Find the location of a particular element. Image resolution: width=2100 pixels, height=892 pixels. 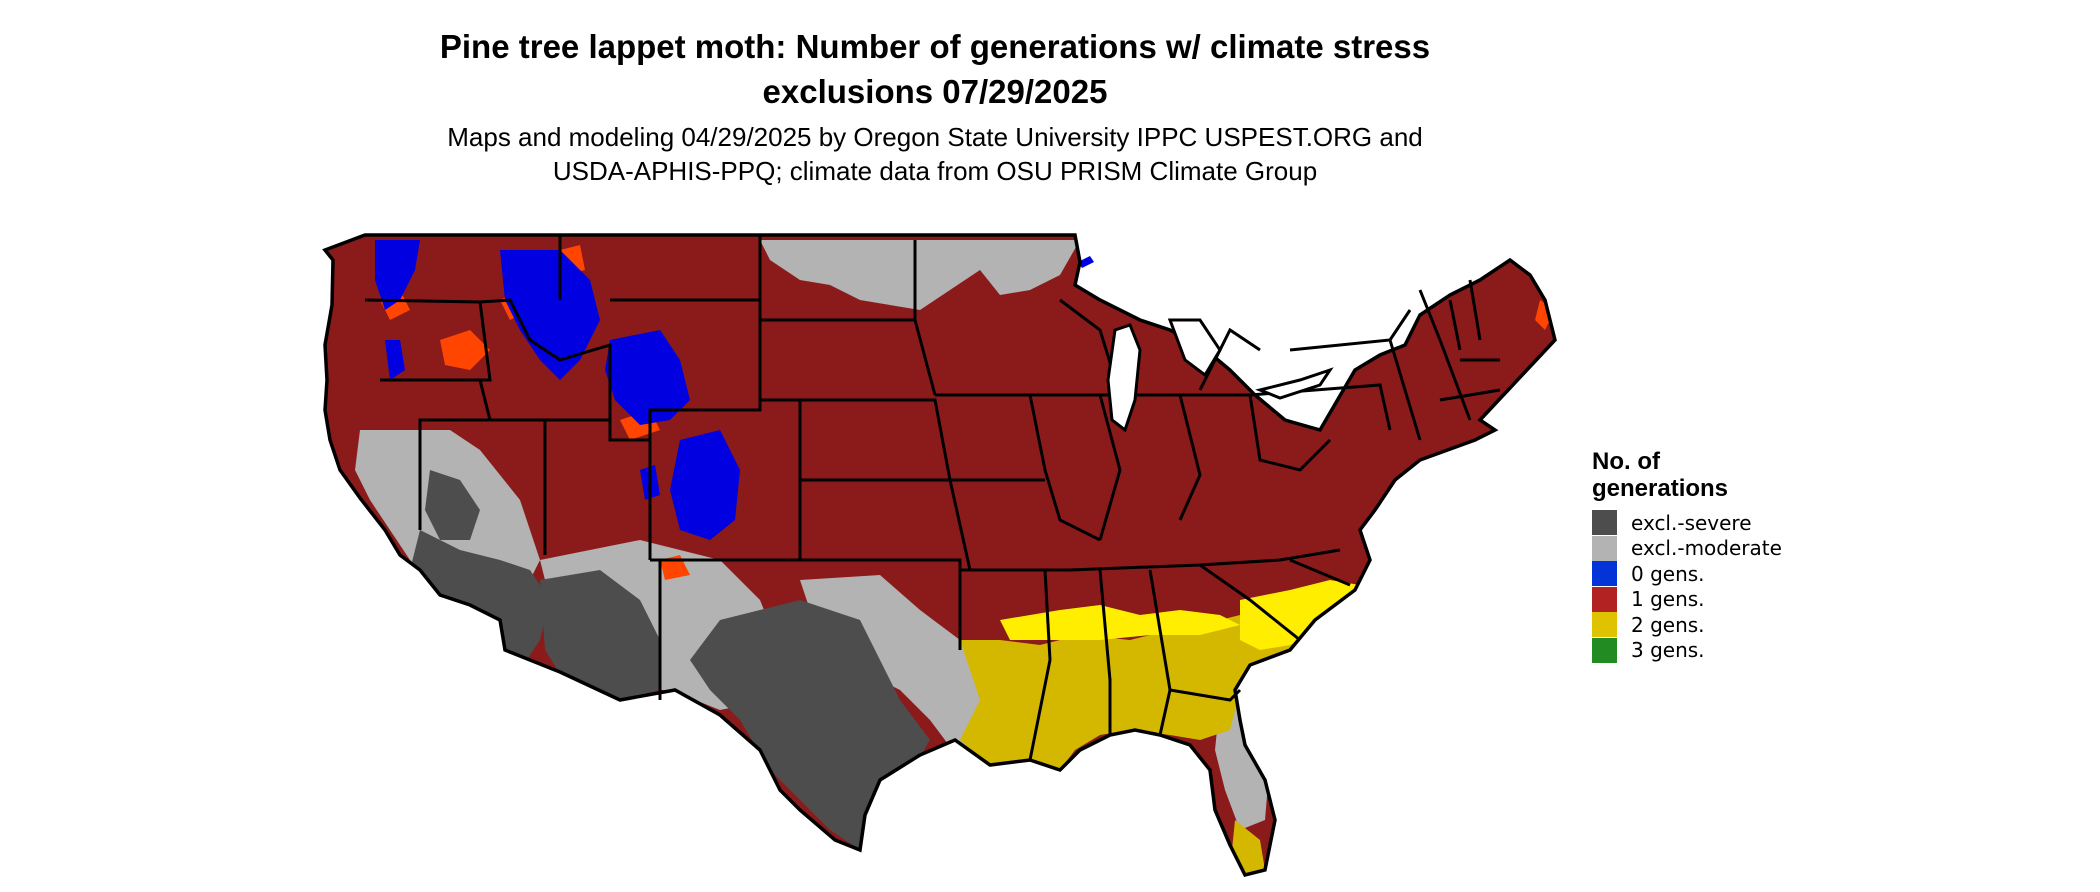

severe-region-texas is located at coordinates (810, 725).